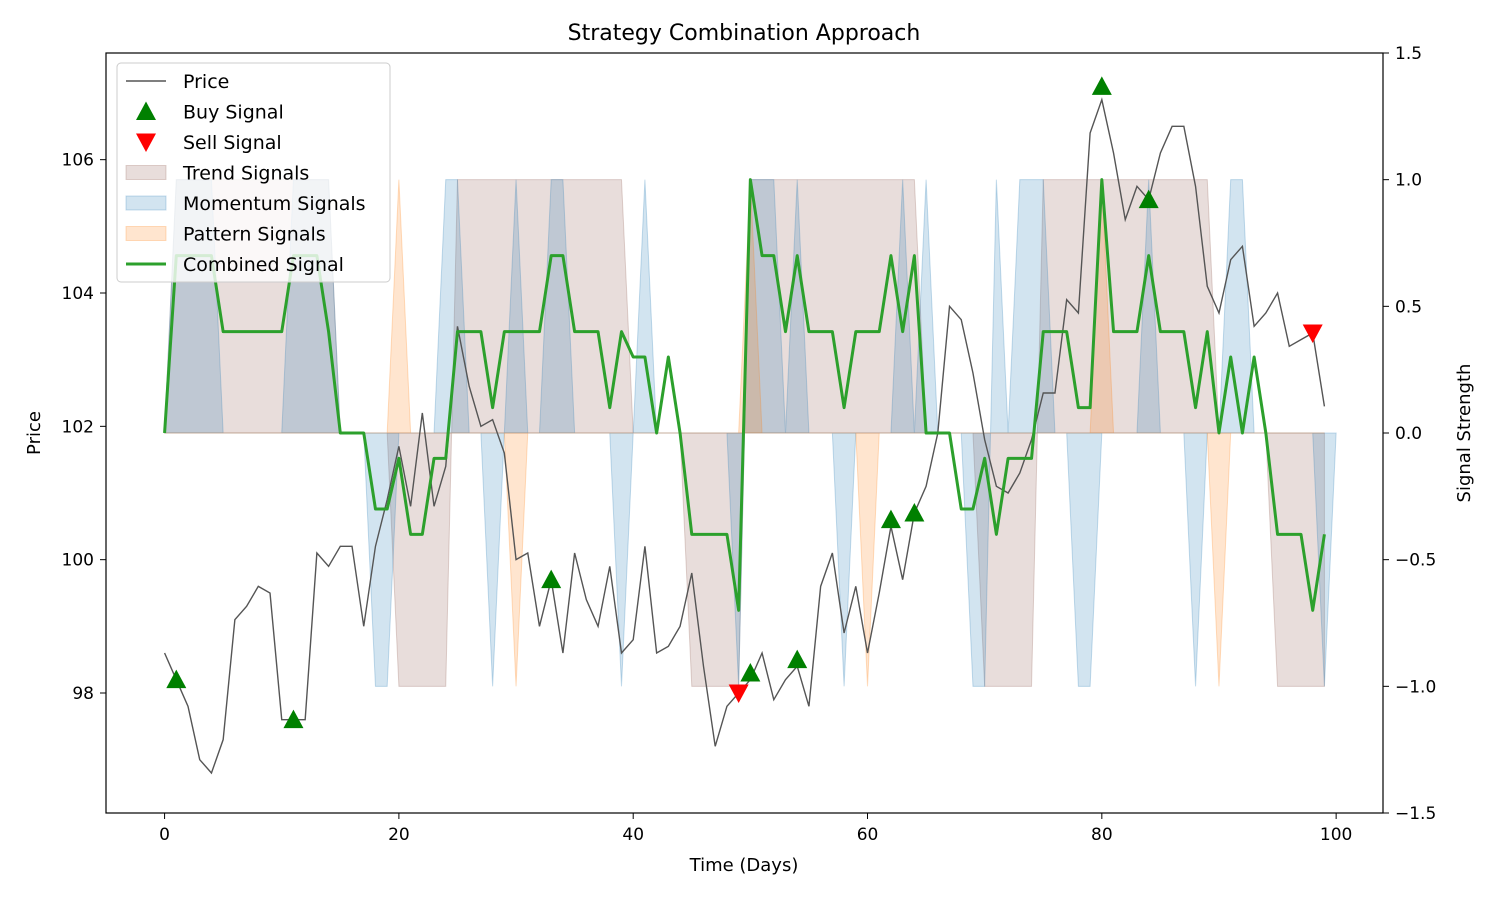 The width and height of the screenshot is (1500, 900). Describe the element at coordinates (1408, 54) in the screenshot. I see `right-y-tick-label: 1.5` at that location.